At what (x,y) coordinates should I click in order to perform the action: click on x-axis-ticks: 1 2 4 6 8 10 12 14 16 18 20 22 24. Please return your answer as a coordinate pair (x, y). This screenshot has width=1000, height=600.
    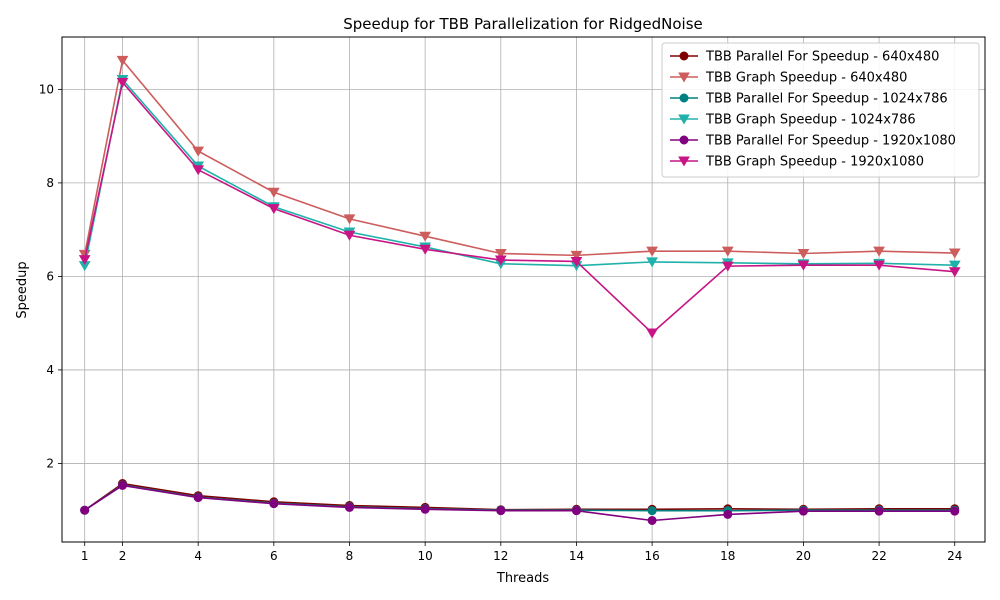
    Looking at the image, I should click on (521, 552).